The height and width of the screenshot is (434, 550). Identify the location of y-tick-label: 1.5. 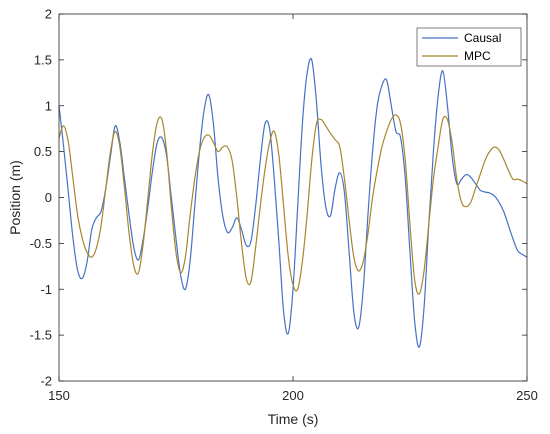
(43, 59).